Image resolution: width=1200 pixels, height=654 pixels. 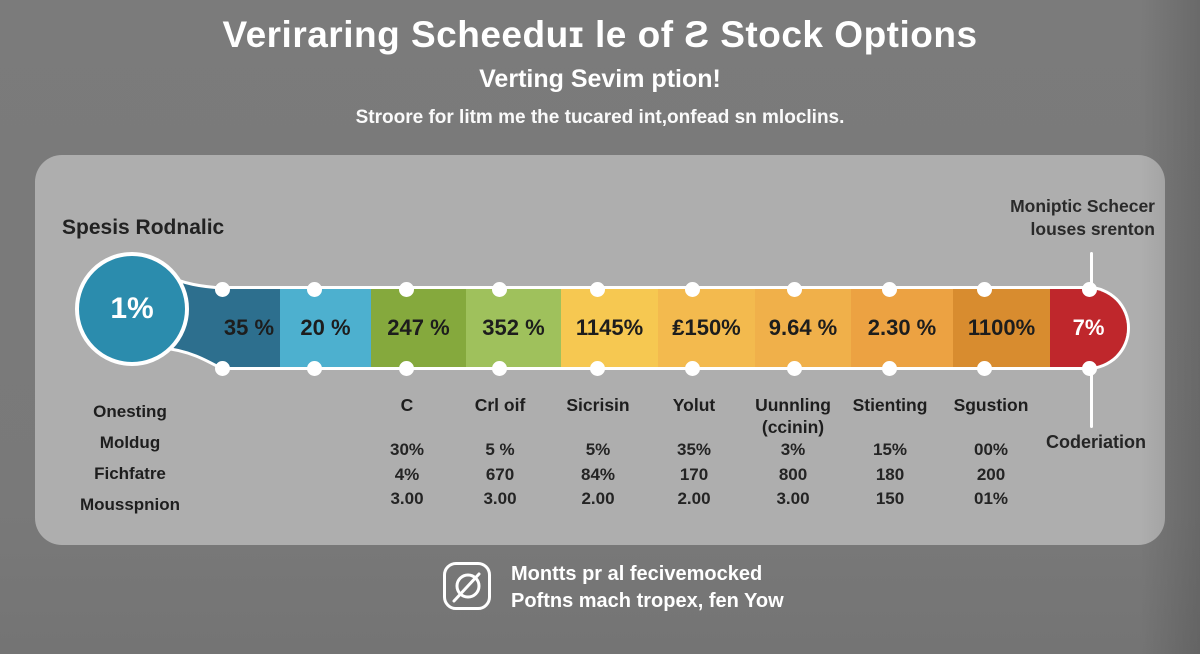 What do you see at coordinates (890, 405) in the screenshot?
I see `column-header-line: Stienting` at bounding box center [890, 405].